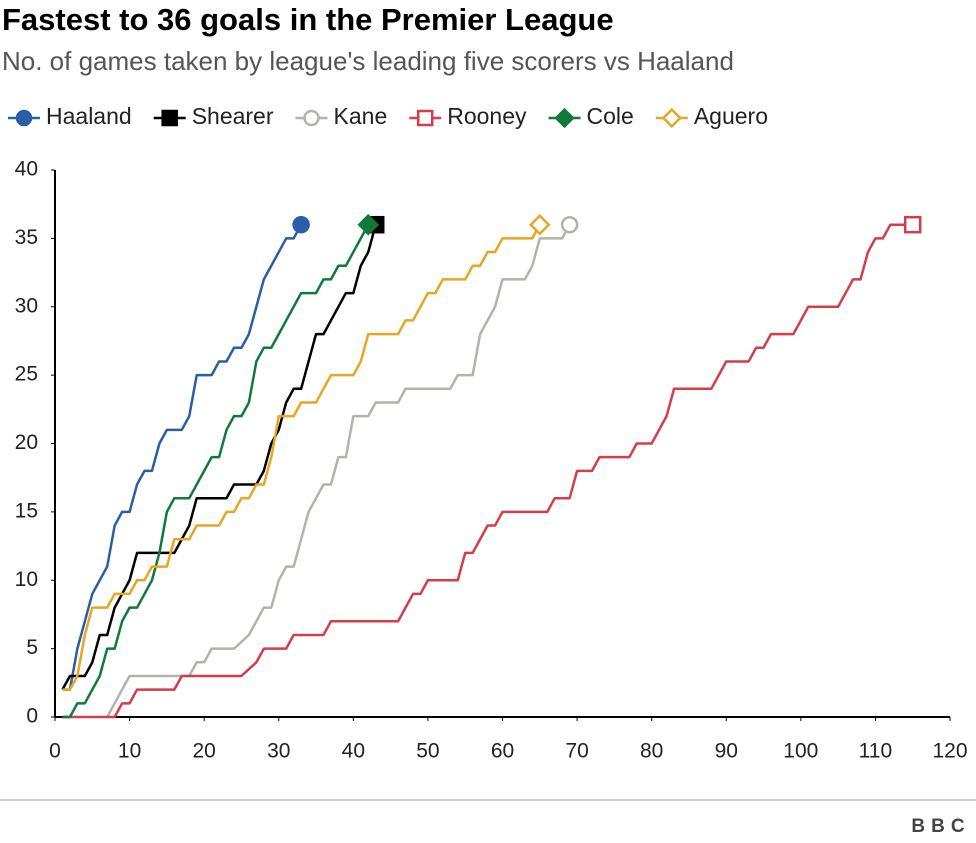 The height and width of the screenshot is (843, 976). I want to click on y-tick-label: 15, so click(26, 510).